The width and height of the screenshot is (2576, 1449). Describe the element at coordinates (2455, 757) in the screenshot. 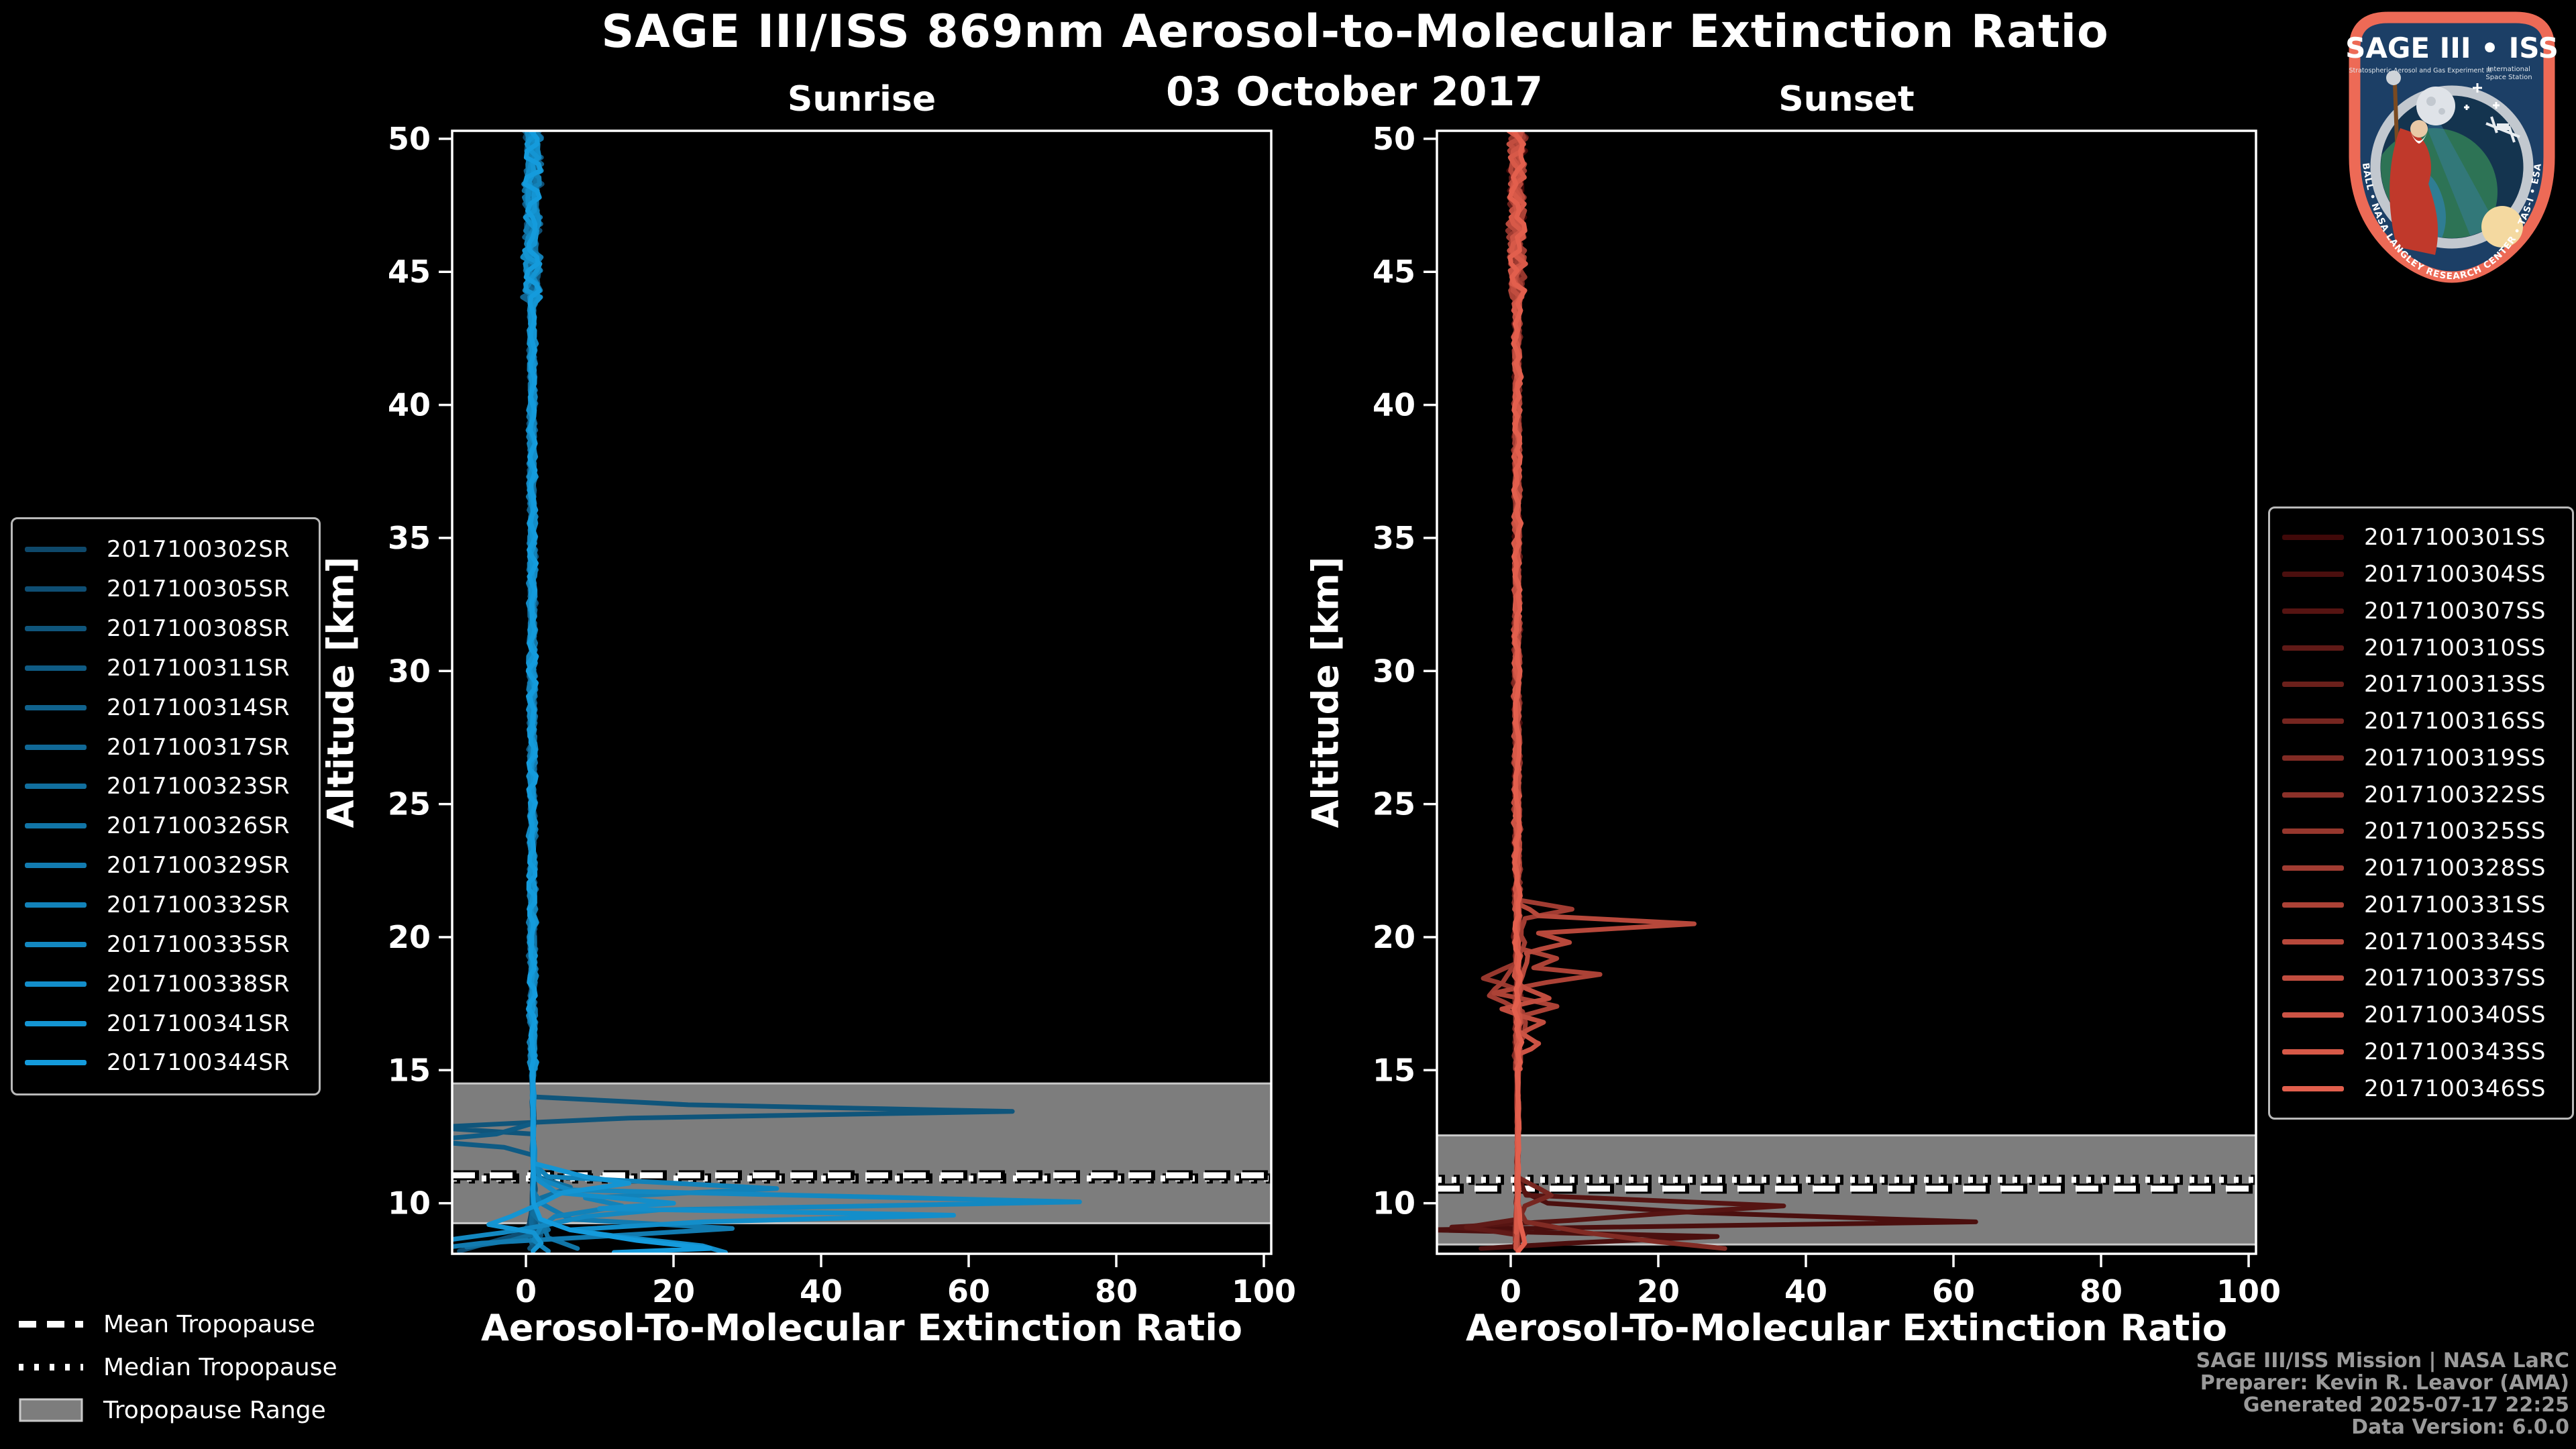

I see `legend-item-label: 2017100319SS` at that location.